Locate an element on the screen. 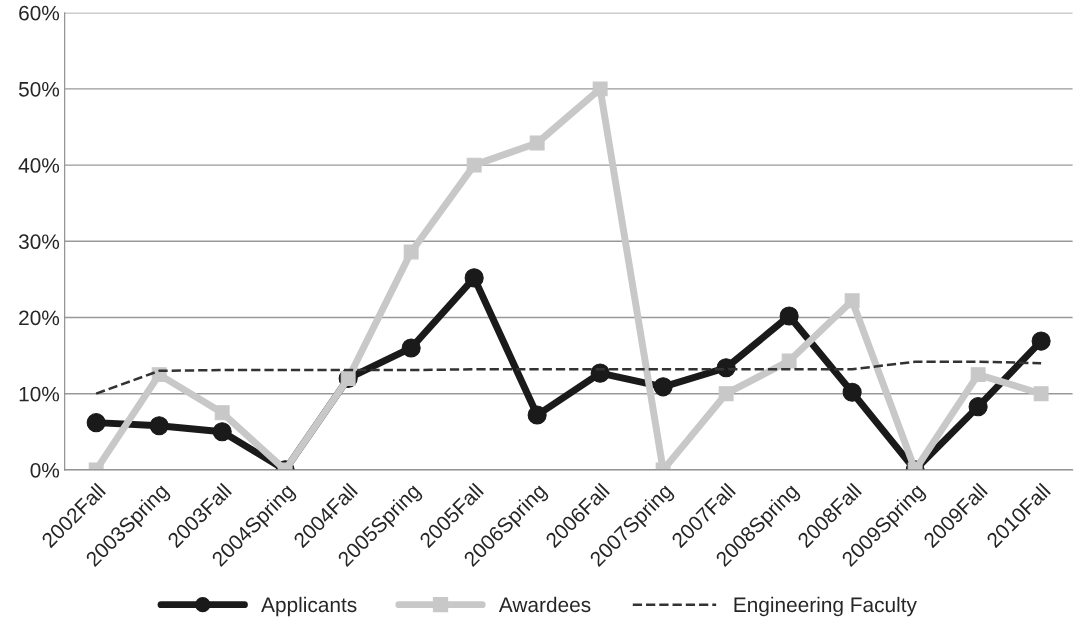 Image resolution: width=1078 pixels, height=635 pixels. legend-label: Applicants is located at coordinates (309, 606).